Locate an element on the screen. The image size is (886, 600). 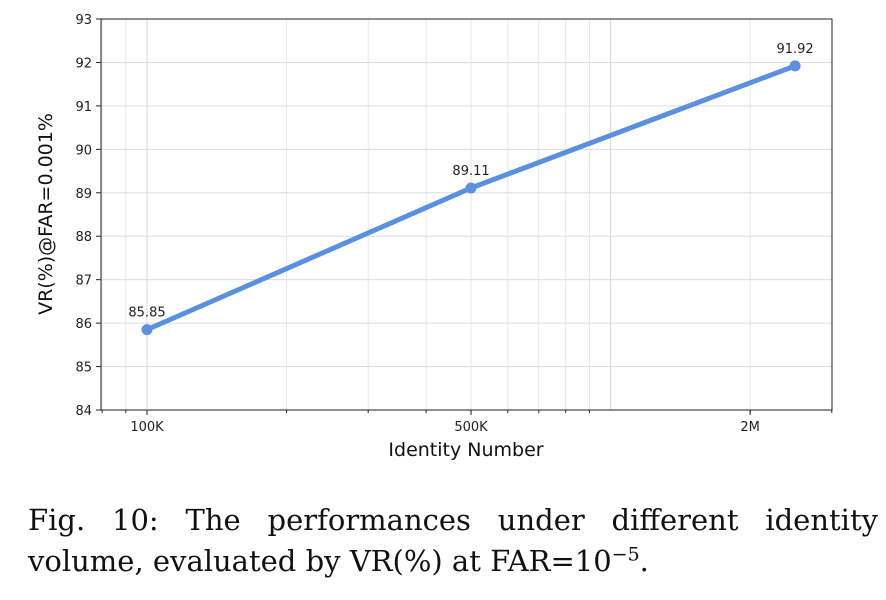
y-axis-title: VR(%)@FAR=0.001% is located at coordinates (46, 214).